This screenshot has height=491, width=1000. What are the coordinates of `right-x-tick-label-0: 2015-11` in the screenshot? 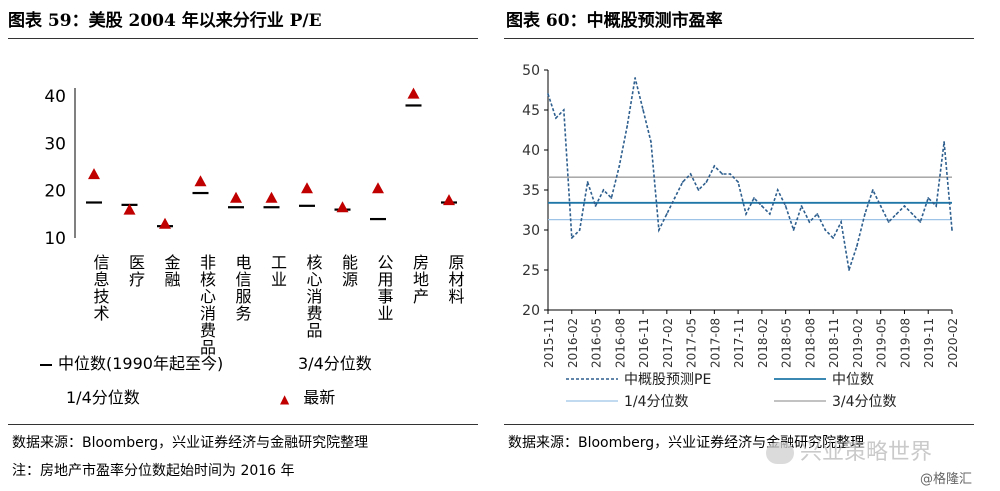 It's located at (549, 343).